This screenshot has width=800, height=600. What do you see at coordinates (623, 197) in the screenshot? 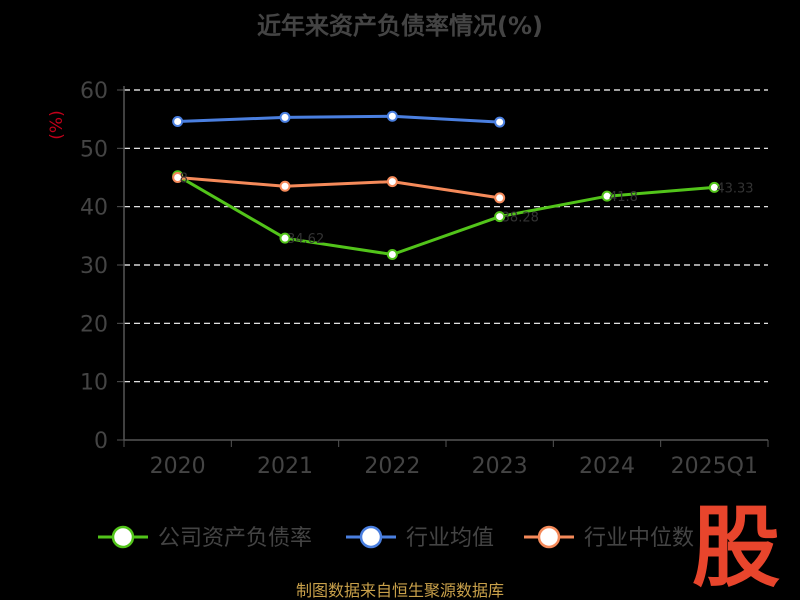
I see `data-label: 41.8` at bounding box center [623, 197].